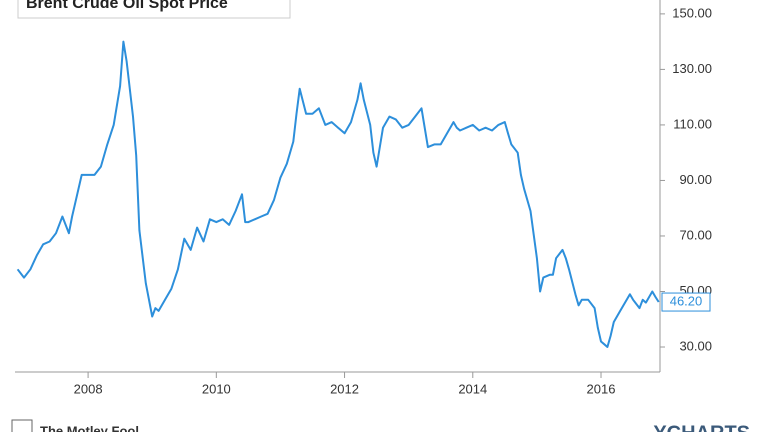  Describe the element at coordinates (692, 68) in the screenshot. I see `y-tick-label: 130.00` at that location.